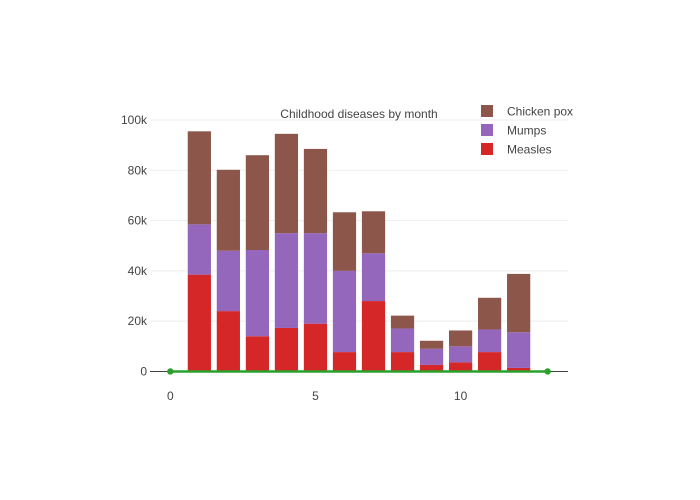  I want to click on legend: Chicken pox Mumps Measles, so click(527, 131).